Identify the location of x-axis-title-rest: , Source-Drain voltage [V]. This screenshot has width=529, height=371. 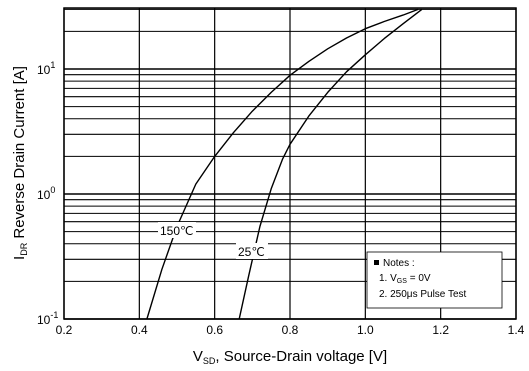
(301, 356).